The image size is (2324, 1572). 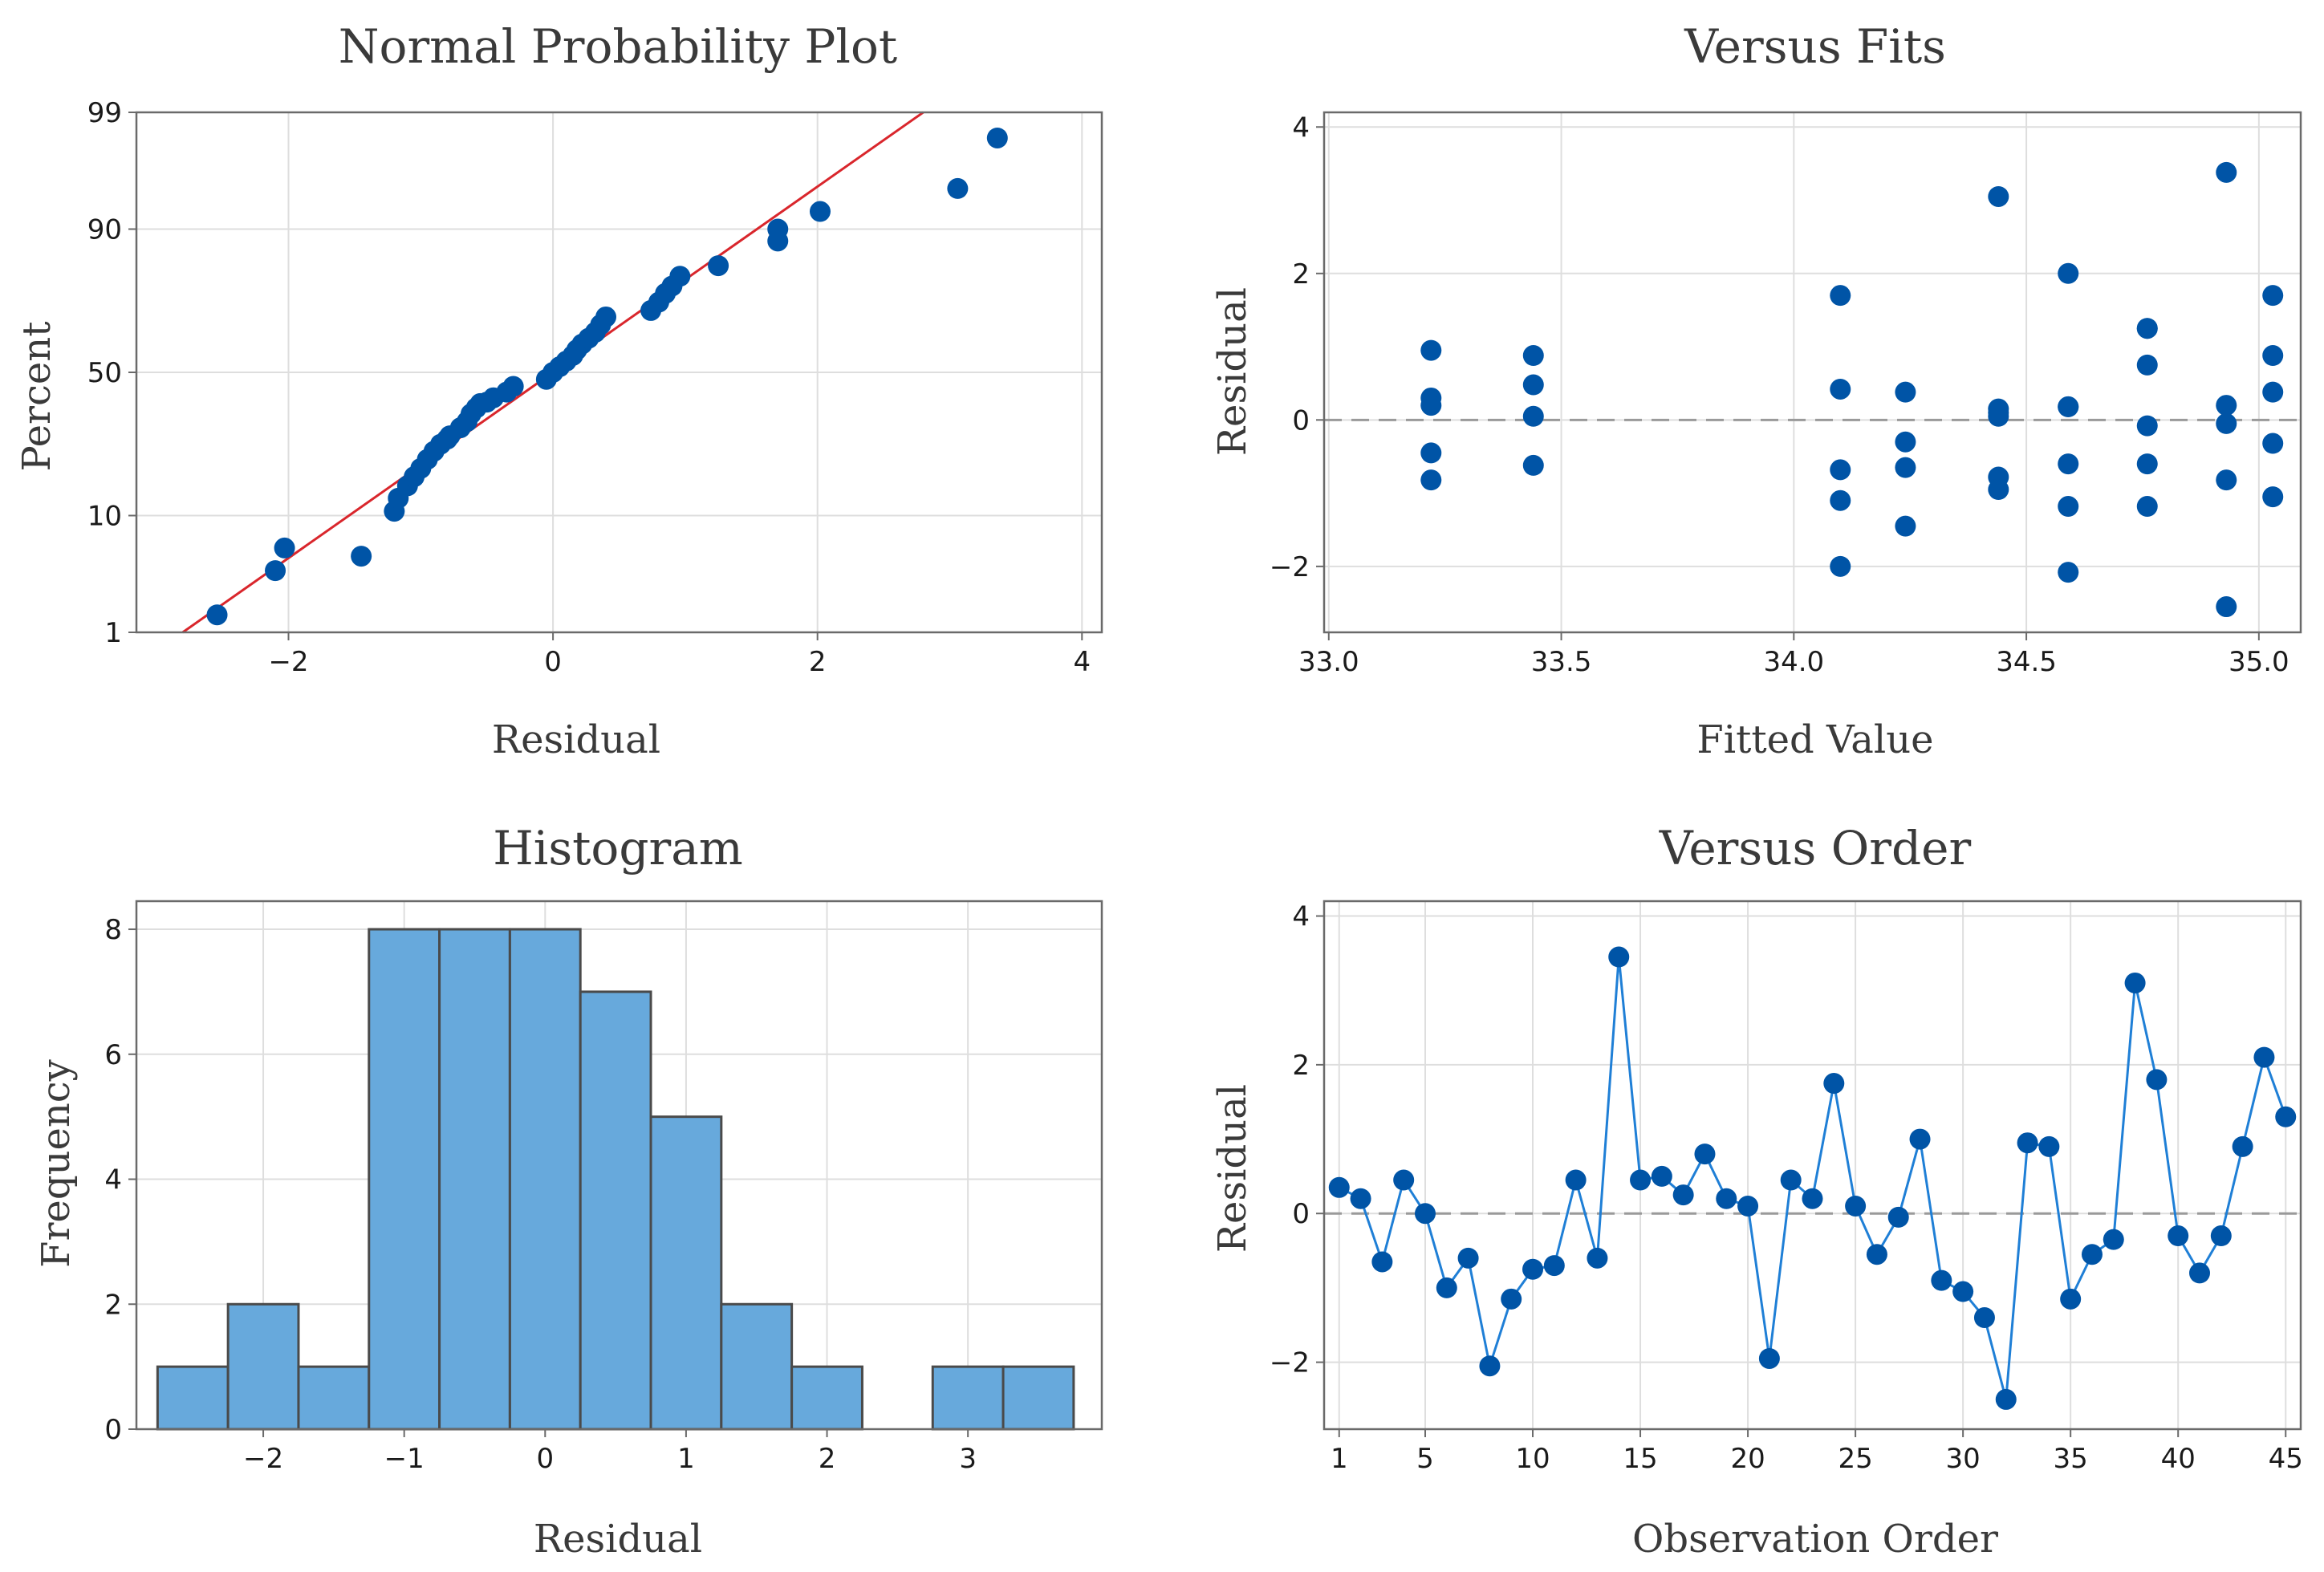 I want to click on hist-ylabel: Frequency, so click(x=56, y=1163).